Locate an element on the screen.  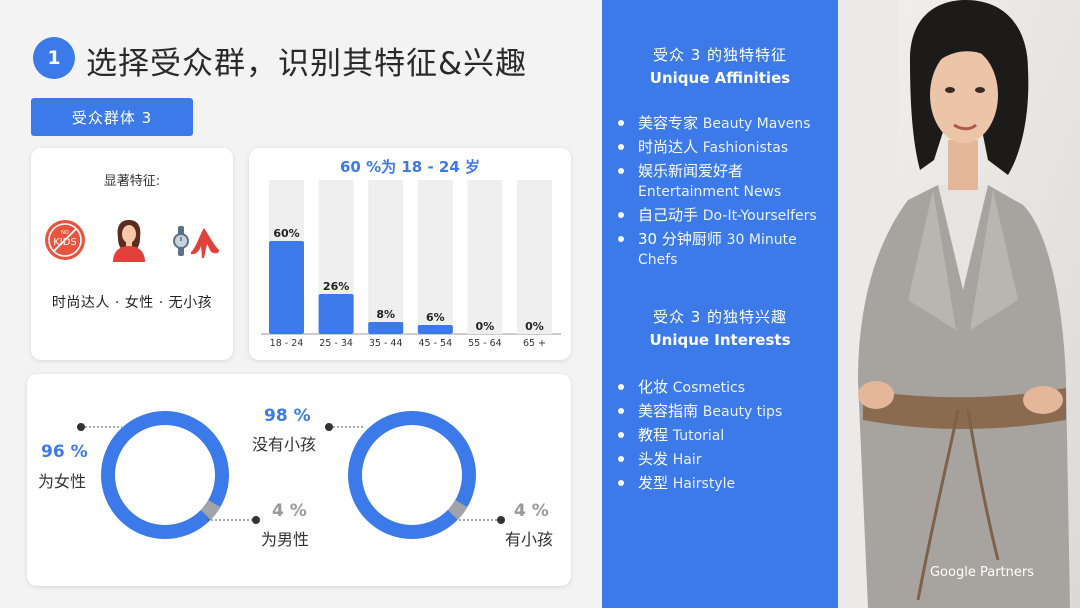
affinity-item: 自己动手 Do-It-Yourselfers is located at coordinates (727, 215).